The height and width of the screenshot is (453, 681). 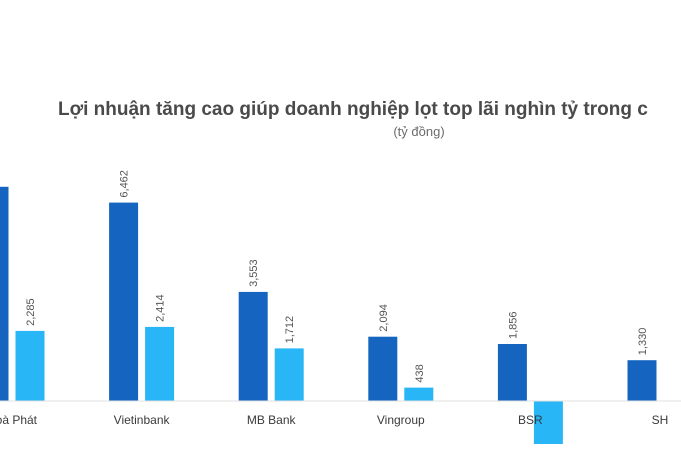 What do you see at coordinates (125, 184) in the screenshot?
I see `data-label-1-0: 6,462` at bounding box center [125, 184].